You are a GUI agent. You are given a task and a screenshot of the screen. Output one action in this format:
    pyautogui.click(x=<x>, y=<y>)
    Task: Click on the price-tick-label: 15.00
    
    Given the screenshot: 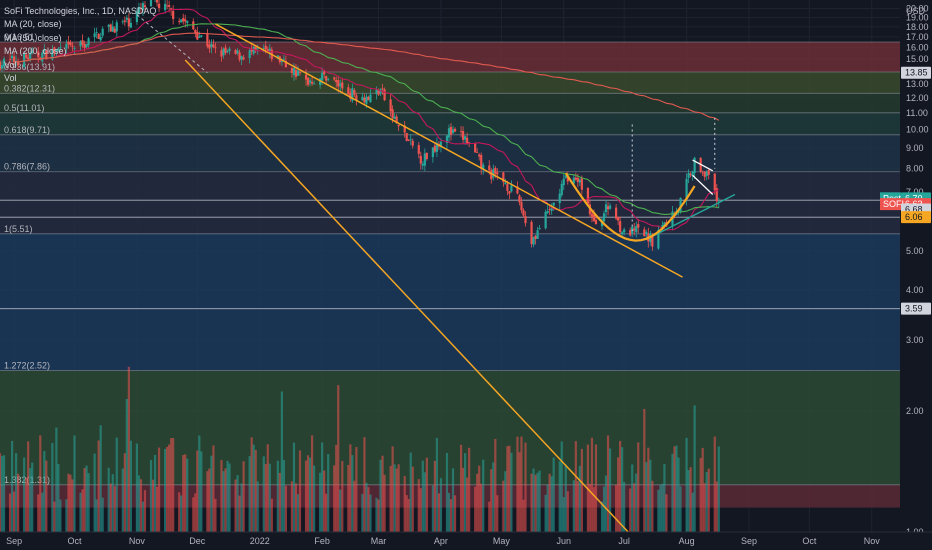 What is the action you would take?
    pyautogui.click(x=917, y=59)
    